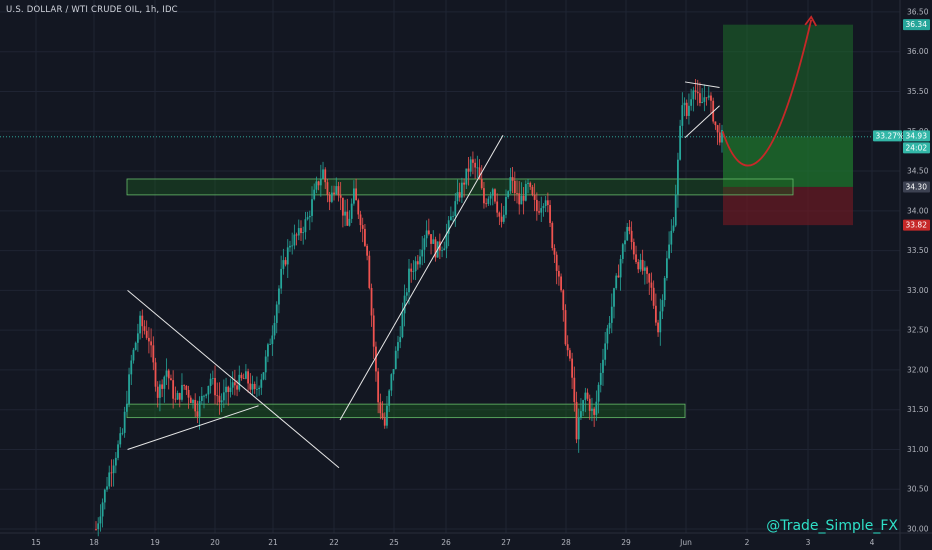 The height and width of the screenshot is (550, 932). What do you see at coordinates (918, 171) in the screenshot?
I see `y-tick-label: 34.50` at bounding box center [918, 171].